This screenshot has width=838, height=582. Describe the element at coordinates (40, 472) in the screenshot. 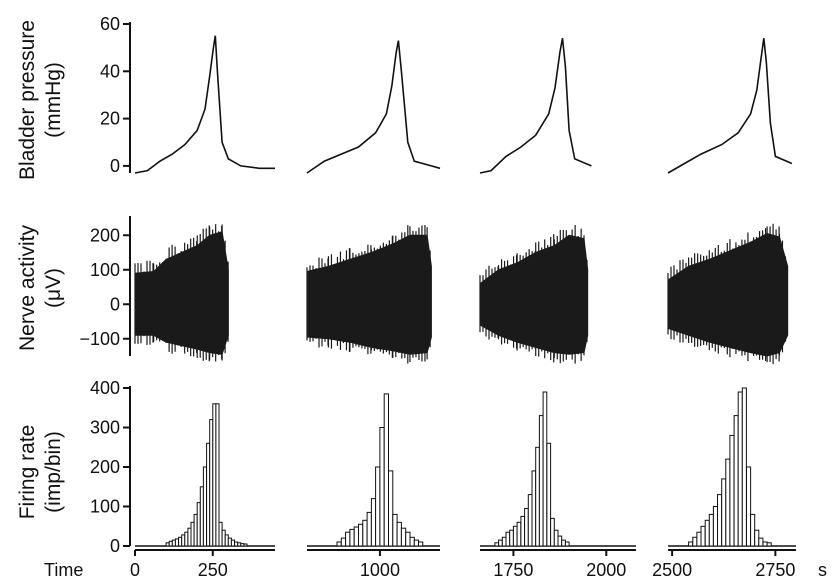

I see `firing-axis-title: Firing rate (imp/bin)` at that location.